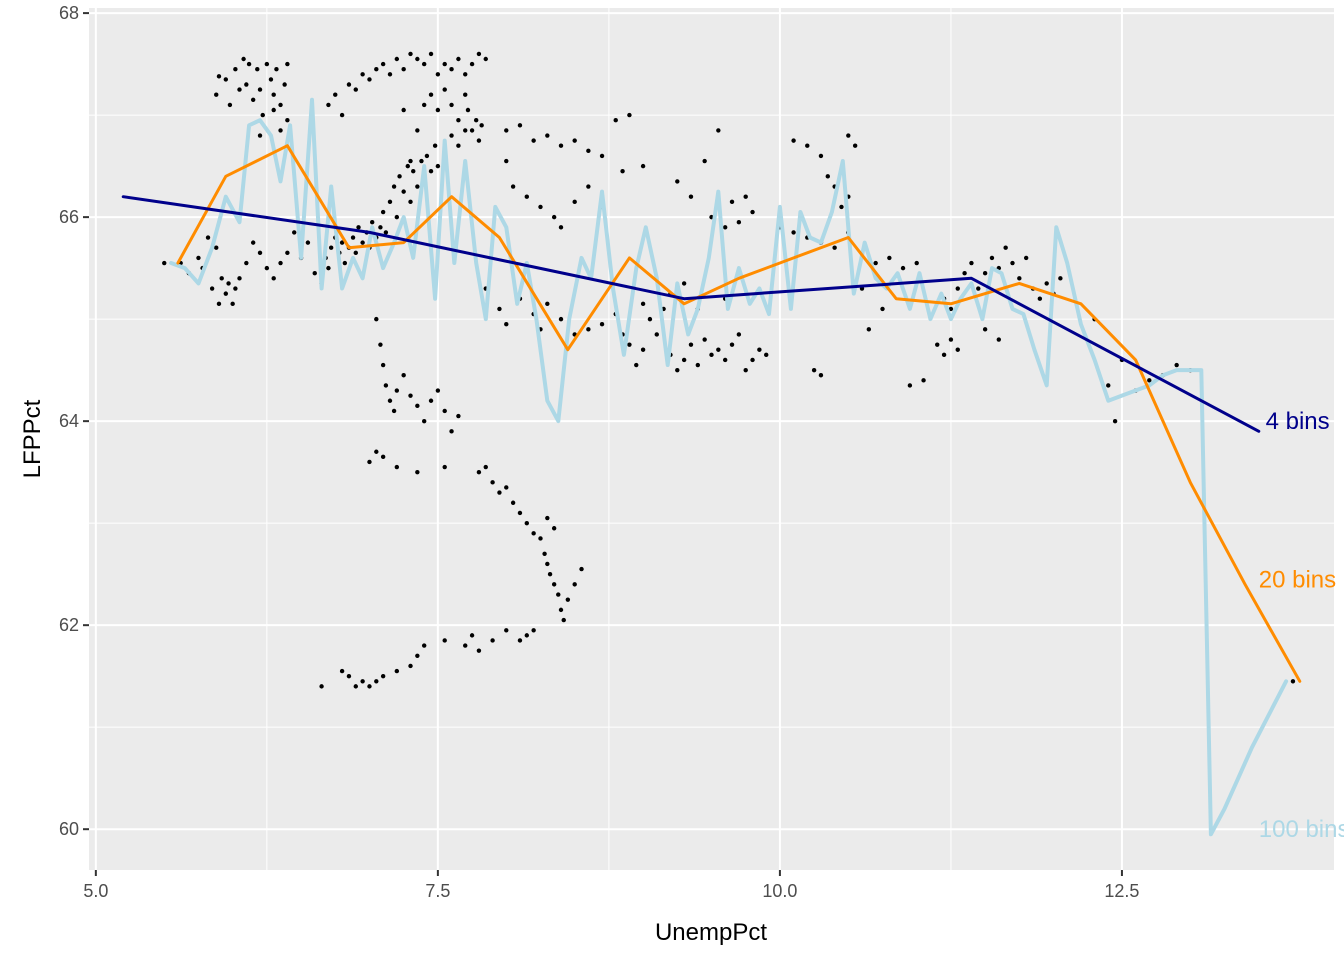  I want to click on y-axis-title: LFPPct, so click(32, 438).